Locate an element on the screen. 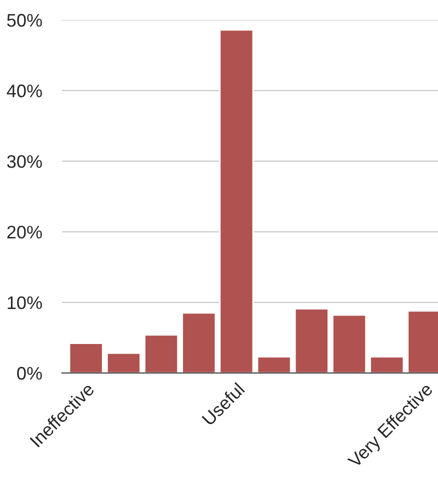 The width and height of the screenshot is (438, 478). y-tick-label: 20% is located at coordinates (24, 232).